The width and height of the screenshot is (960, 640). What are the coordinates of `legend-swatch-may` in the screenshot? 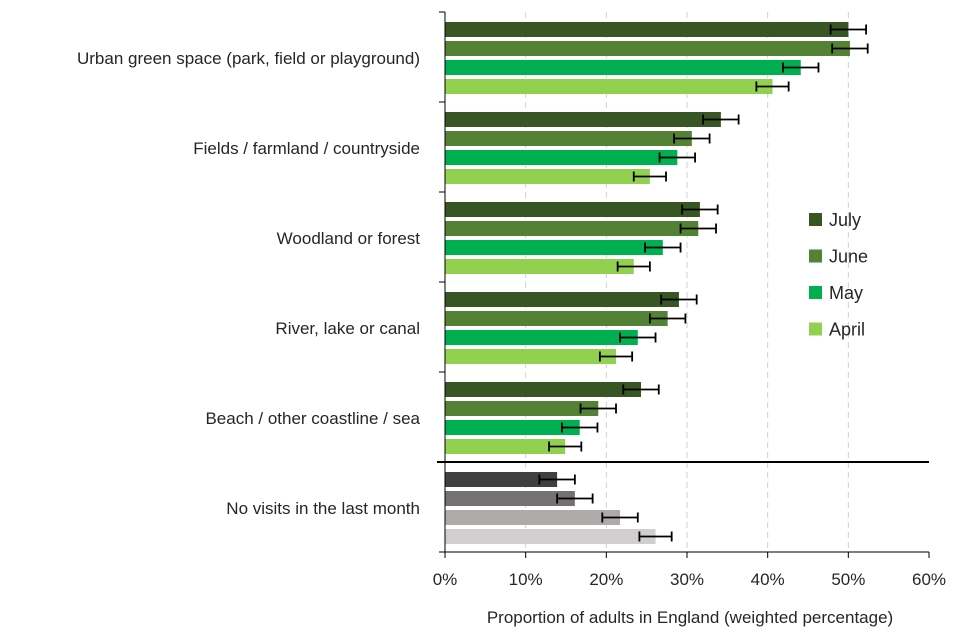 It's located at (815, 292).